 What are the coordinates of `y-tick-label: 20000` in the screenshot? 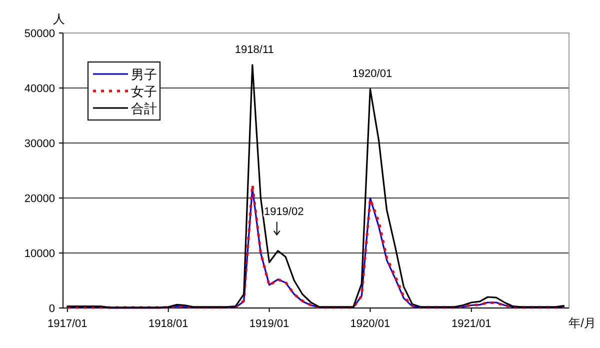 It's located at (39, 199).